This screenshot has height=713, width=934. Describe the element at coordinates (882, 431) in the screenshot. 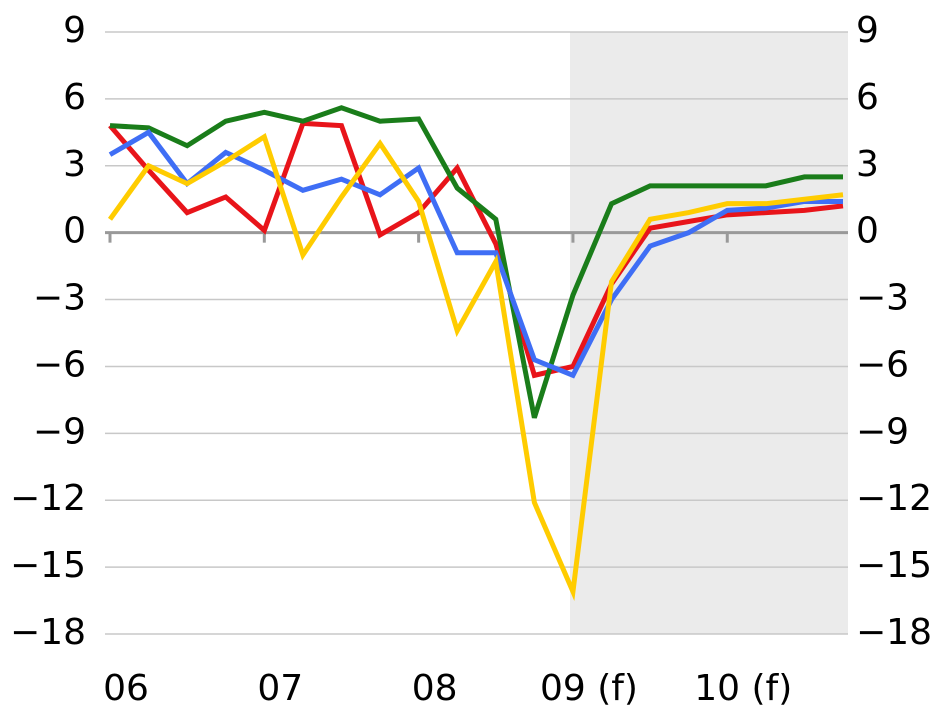

I see `y2-tick-label: −9` at that location.